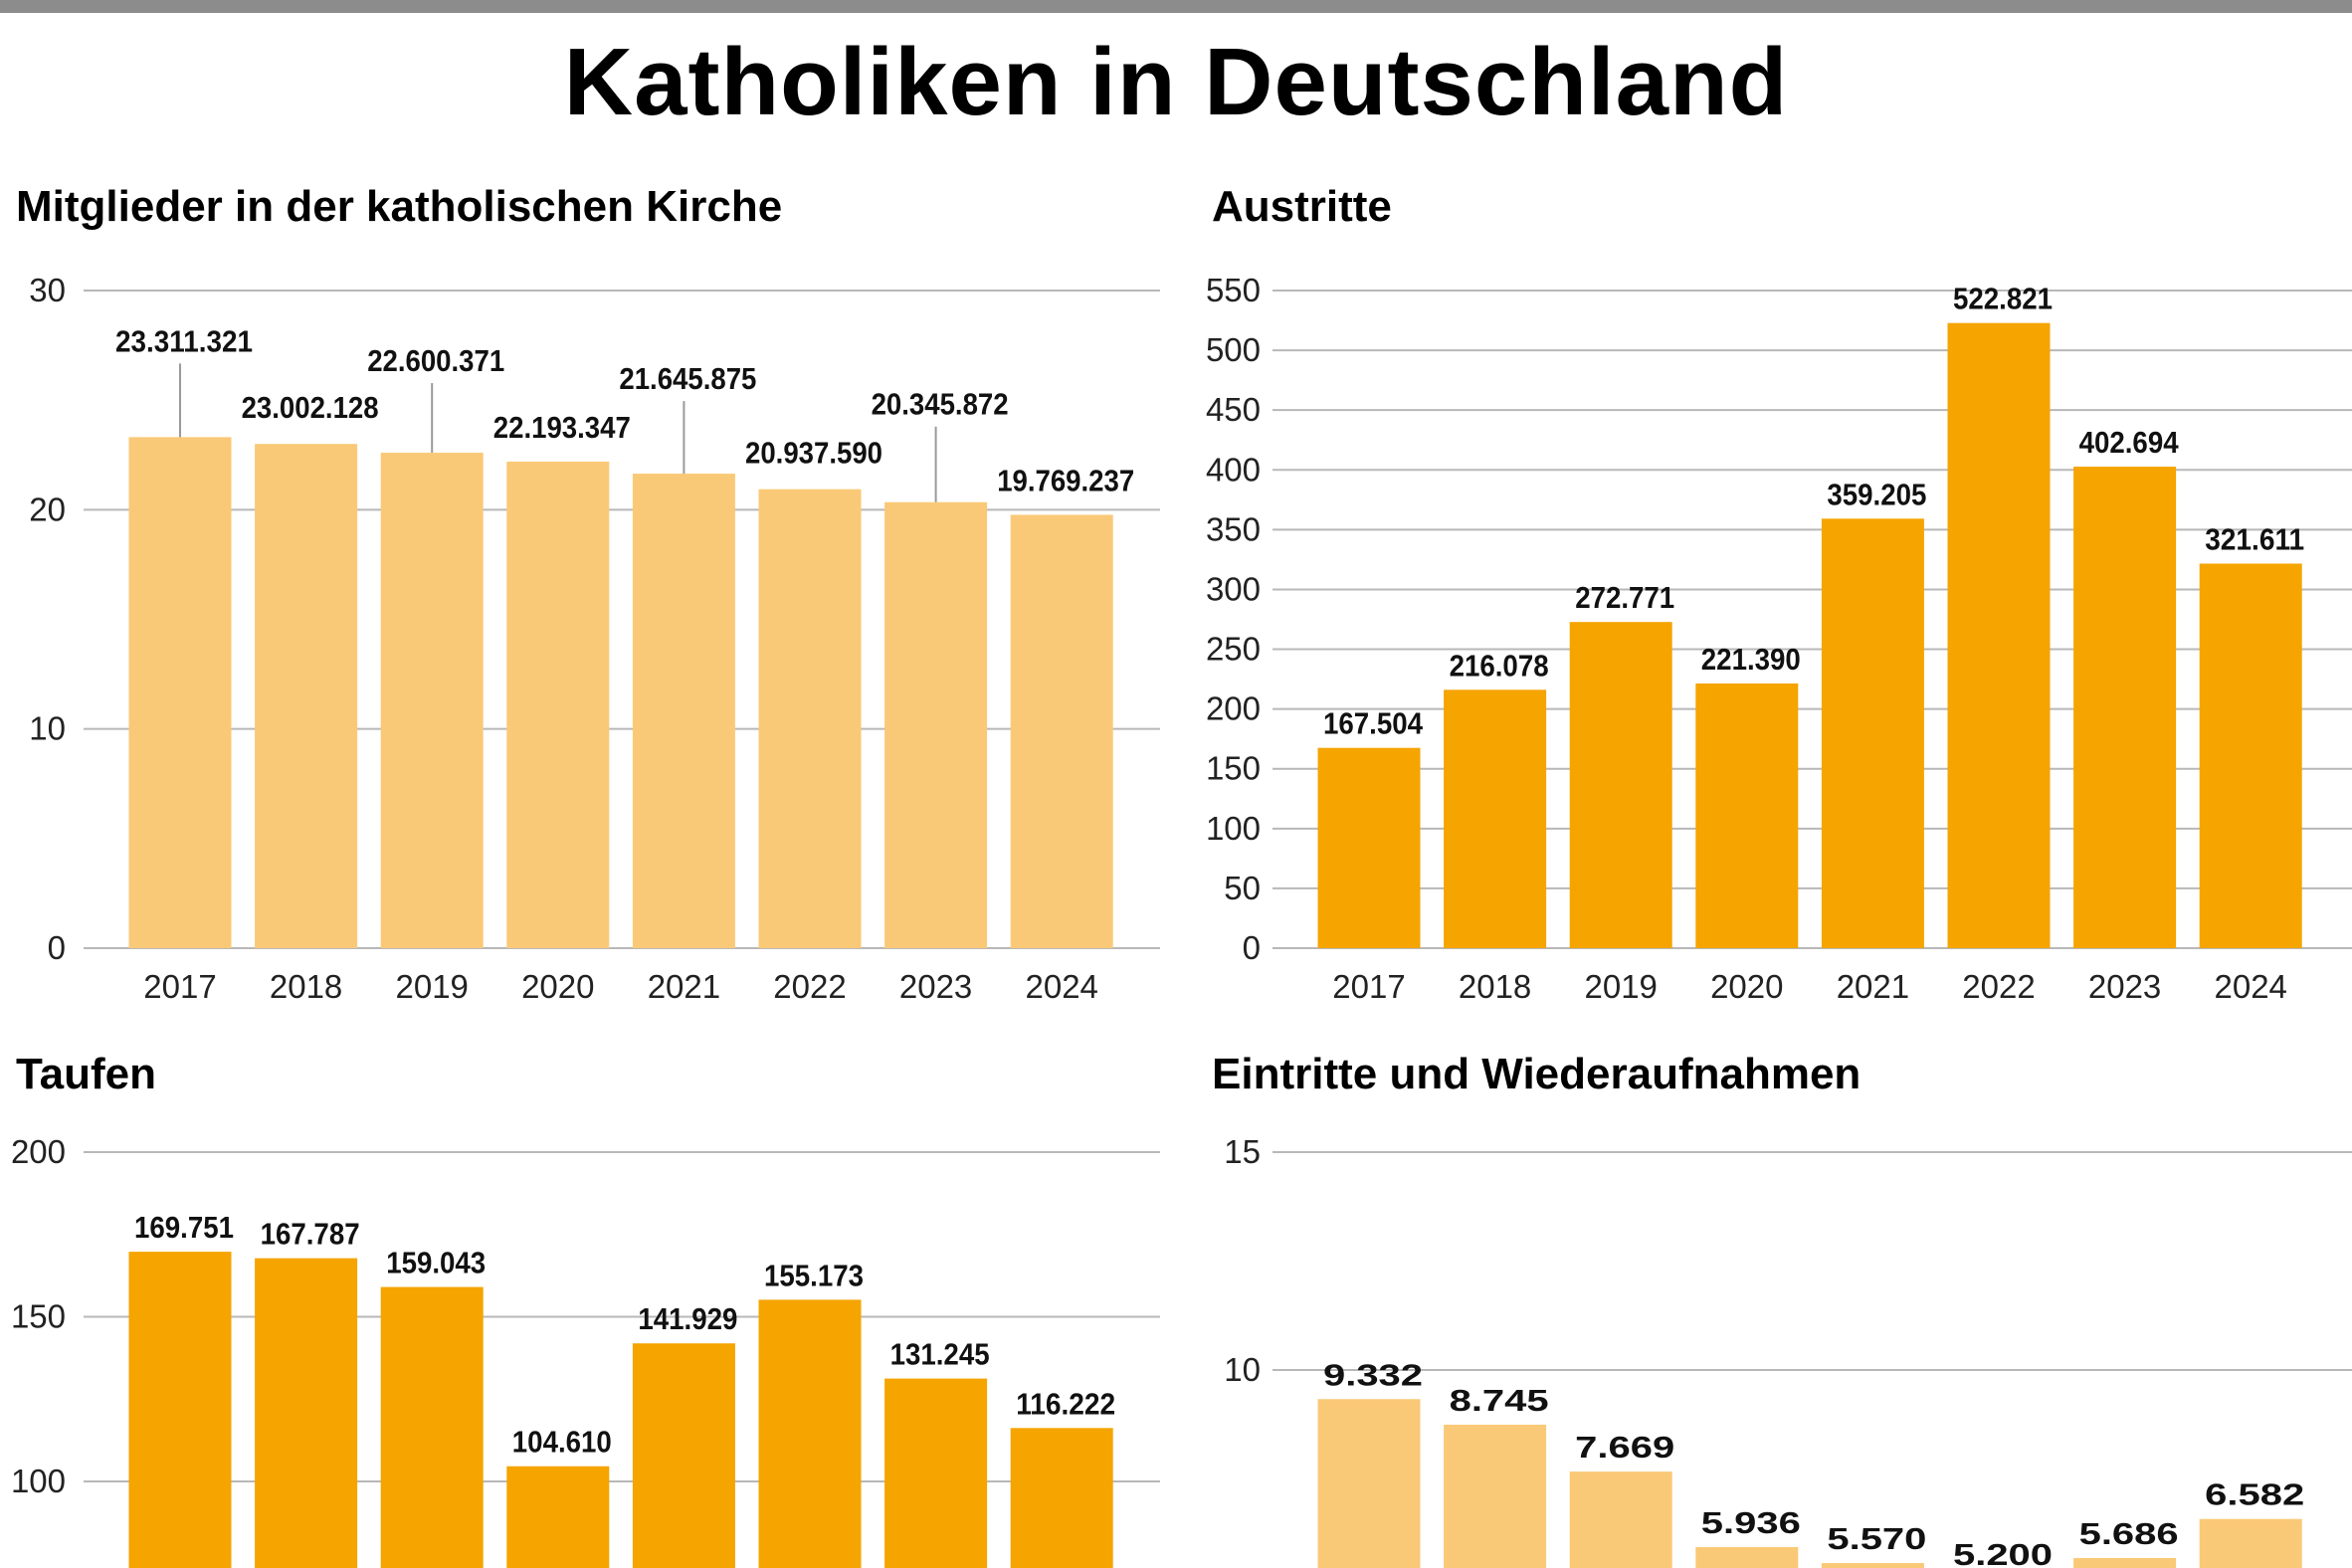 This screenshot has width=2352, height=1568. Describe the element at coordinates (940, 404) in the screenshot. I see `data-label: 20.345.872` at that location.